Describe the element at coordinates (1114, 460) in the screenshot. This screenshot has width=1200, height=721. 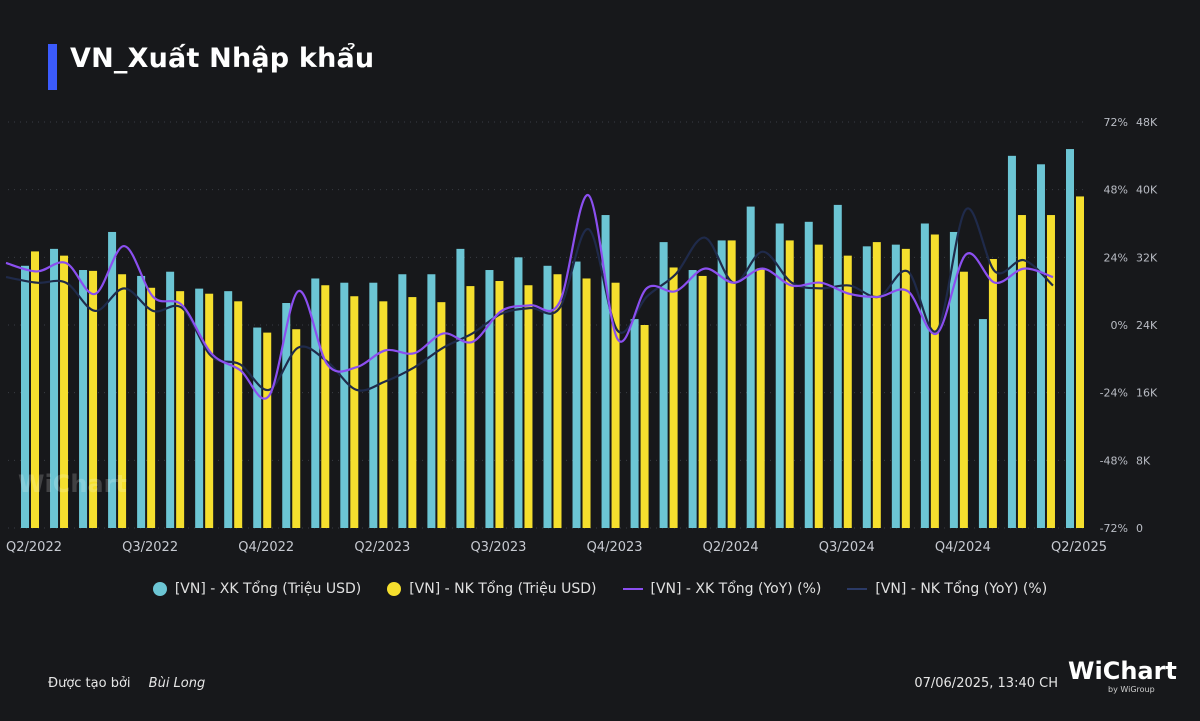
I see `y-pct-tick-label: -48%` at that location.